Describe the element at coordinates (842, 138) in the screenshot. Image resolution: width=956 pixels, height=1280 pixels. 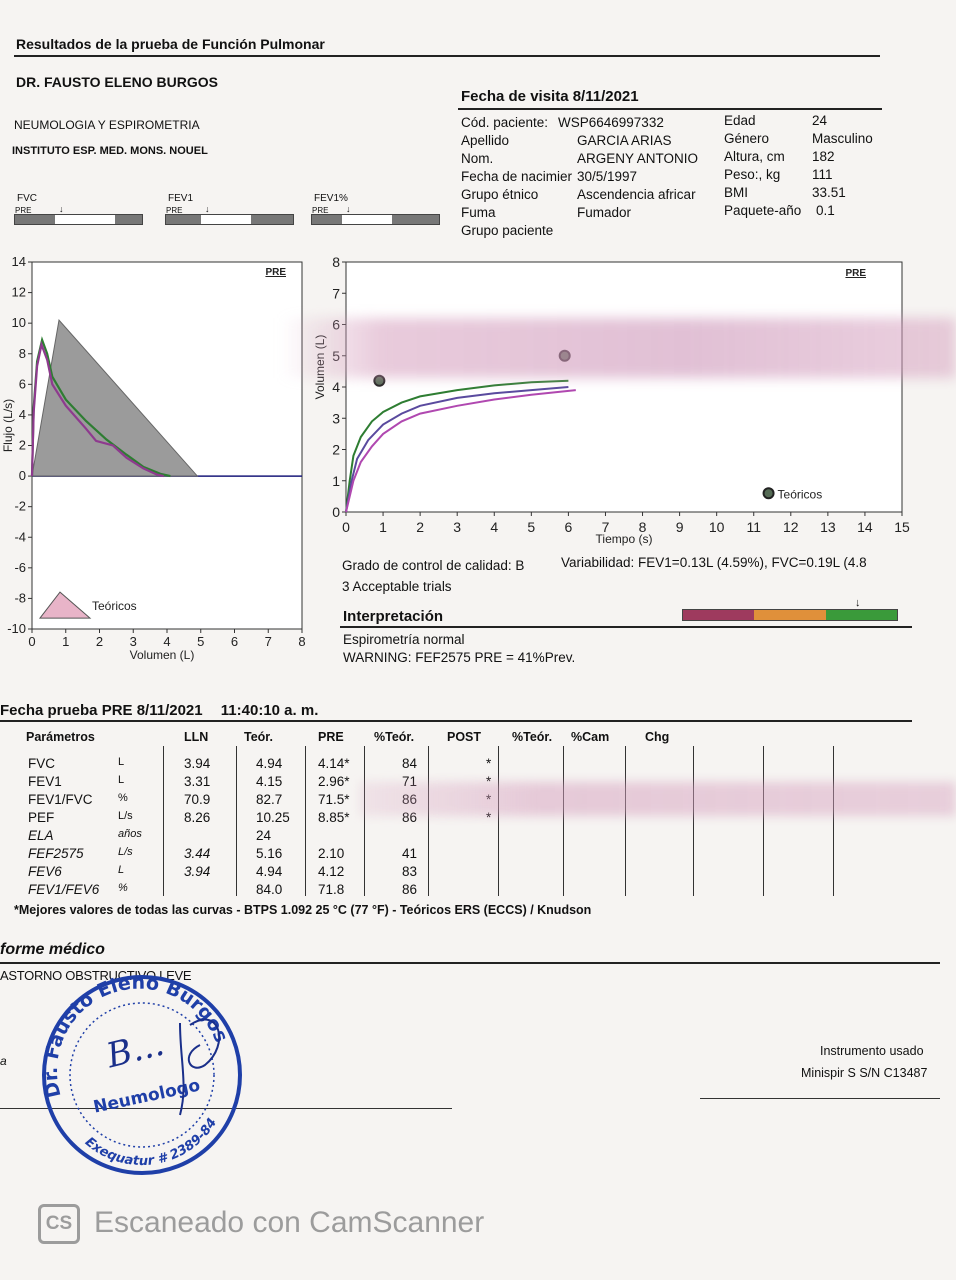
I see `demographic-value: Masculino` at that location.